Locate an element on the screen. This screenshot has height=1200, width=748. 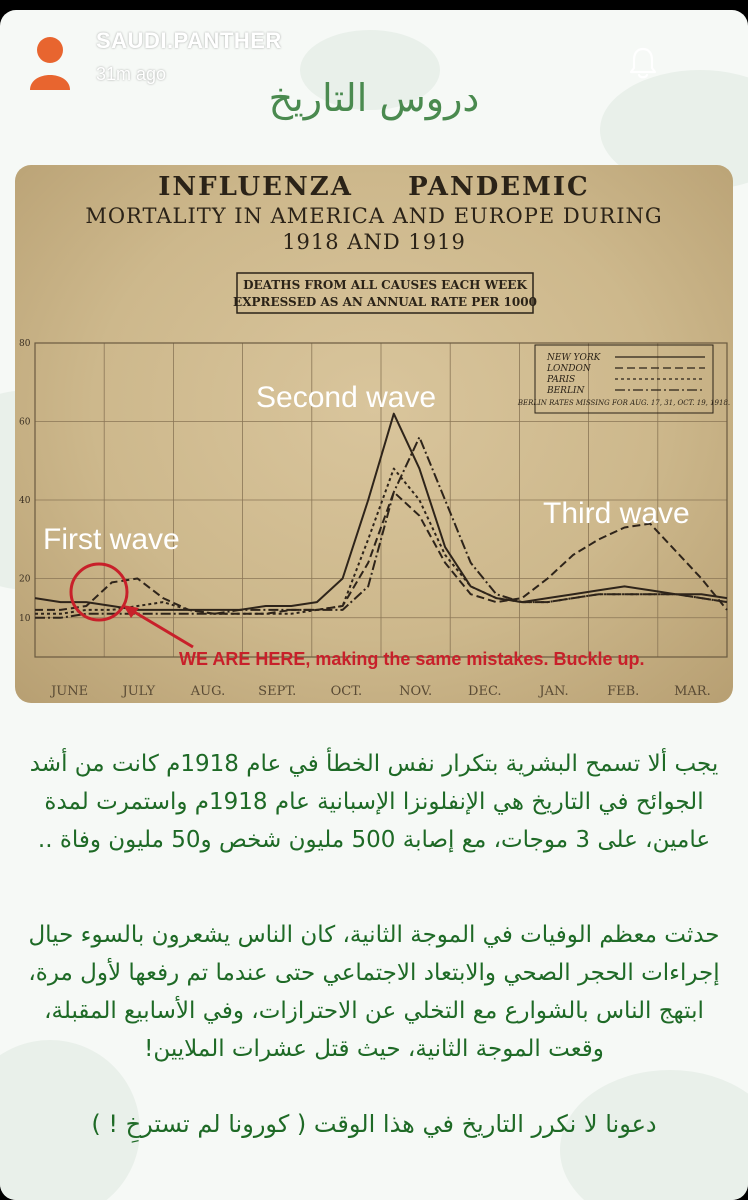
month-label: MAR. is located at coordinates (692, 691).